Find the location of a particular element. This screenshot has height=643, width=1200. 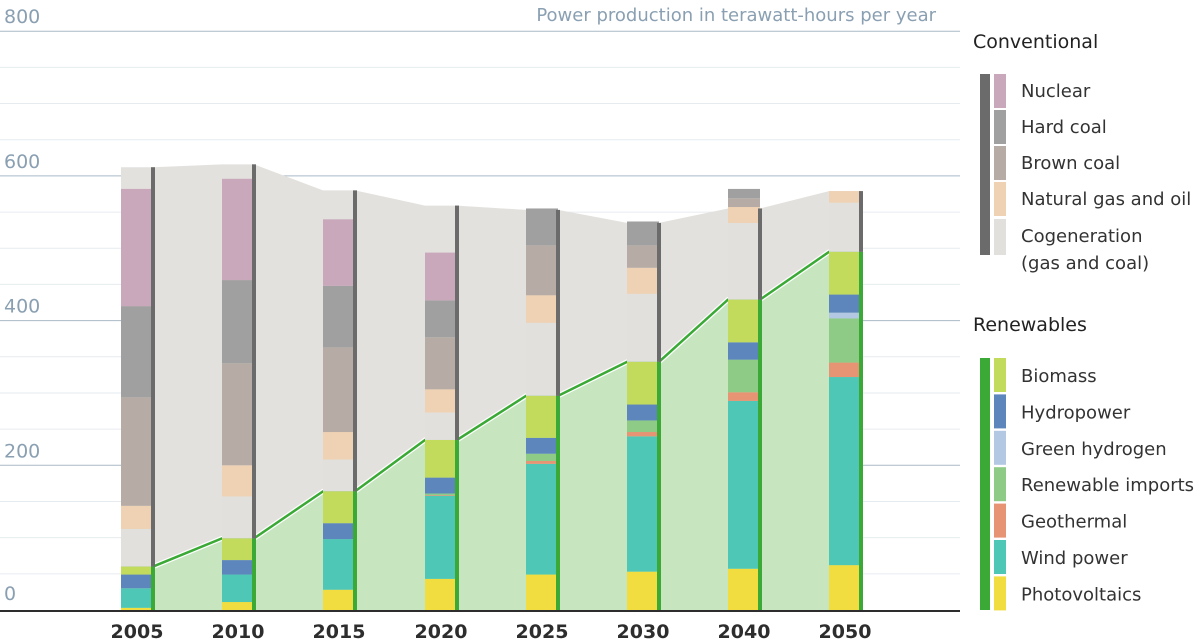

legend-label: Hard coal is located at coordinates (1064, 127).